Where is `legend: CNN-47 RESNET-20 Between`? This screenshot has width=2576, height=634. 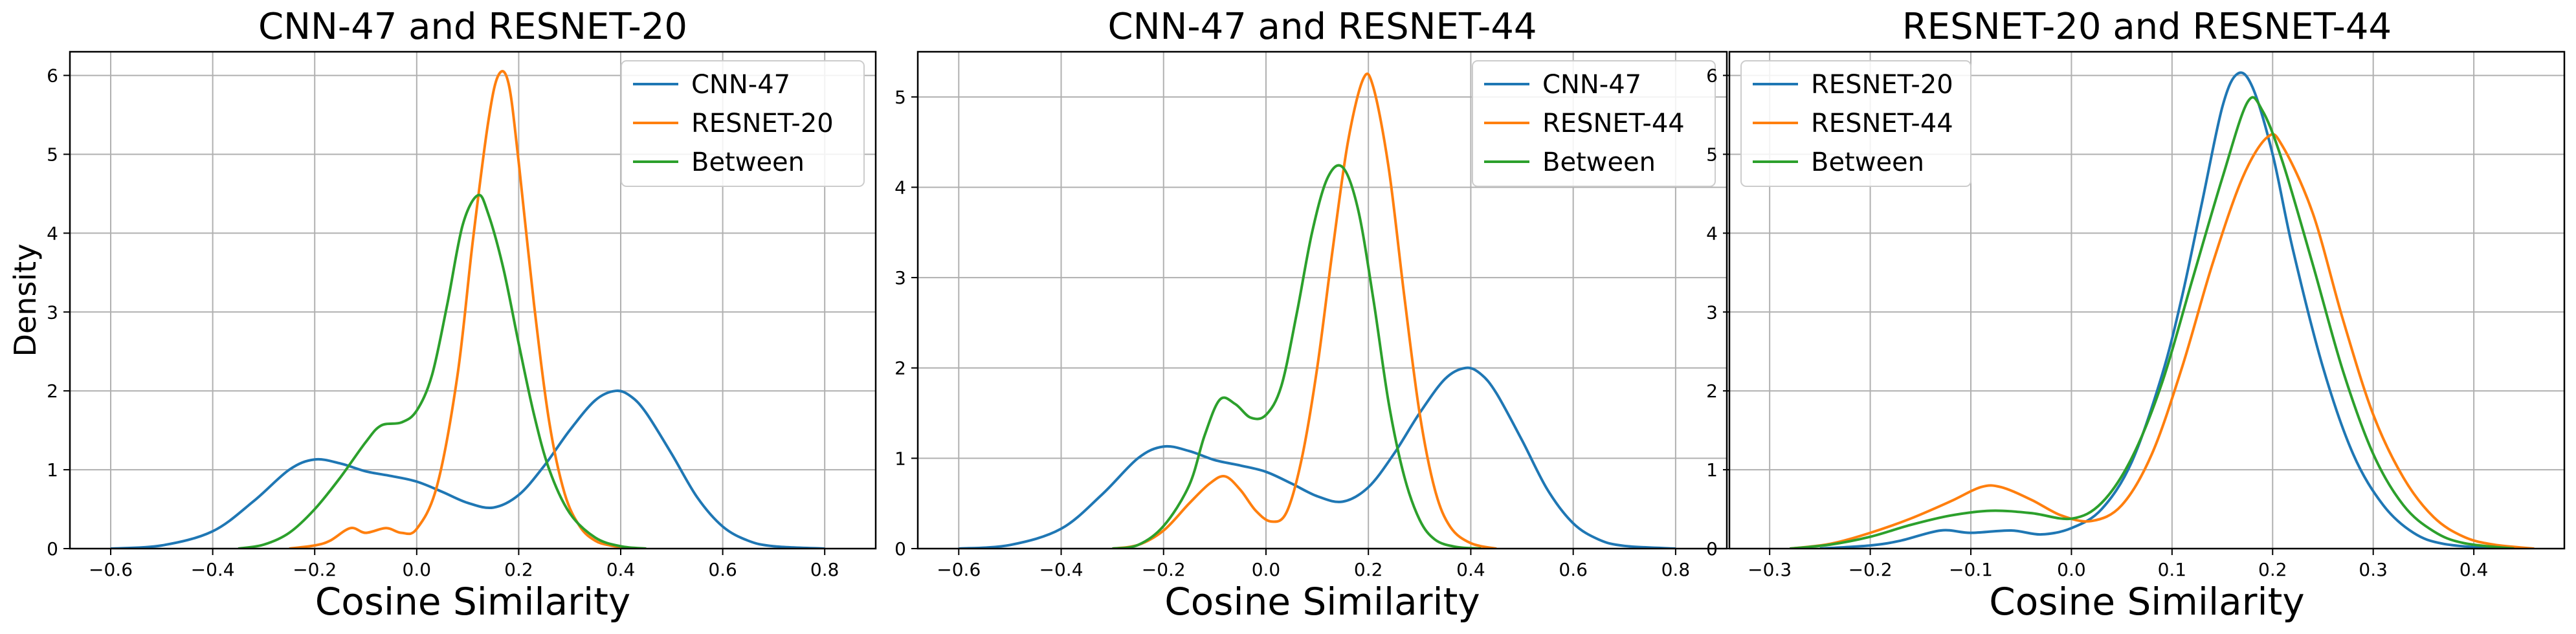 legend: CNN-47 RESNET-20 Between is located at coordinates (743, 123).